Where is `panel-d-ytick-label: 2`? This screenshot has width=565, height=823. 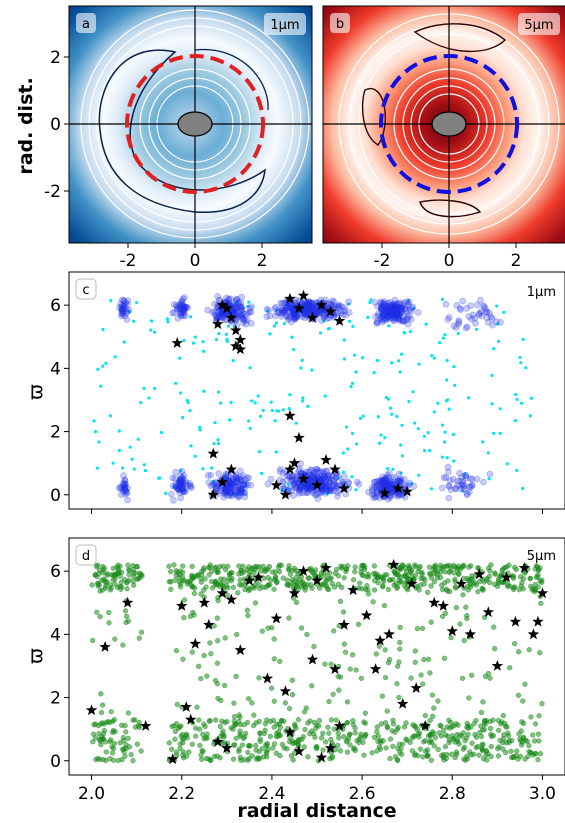
panel-d-ytick-label: 2 is located at coordinates (55, 699).